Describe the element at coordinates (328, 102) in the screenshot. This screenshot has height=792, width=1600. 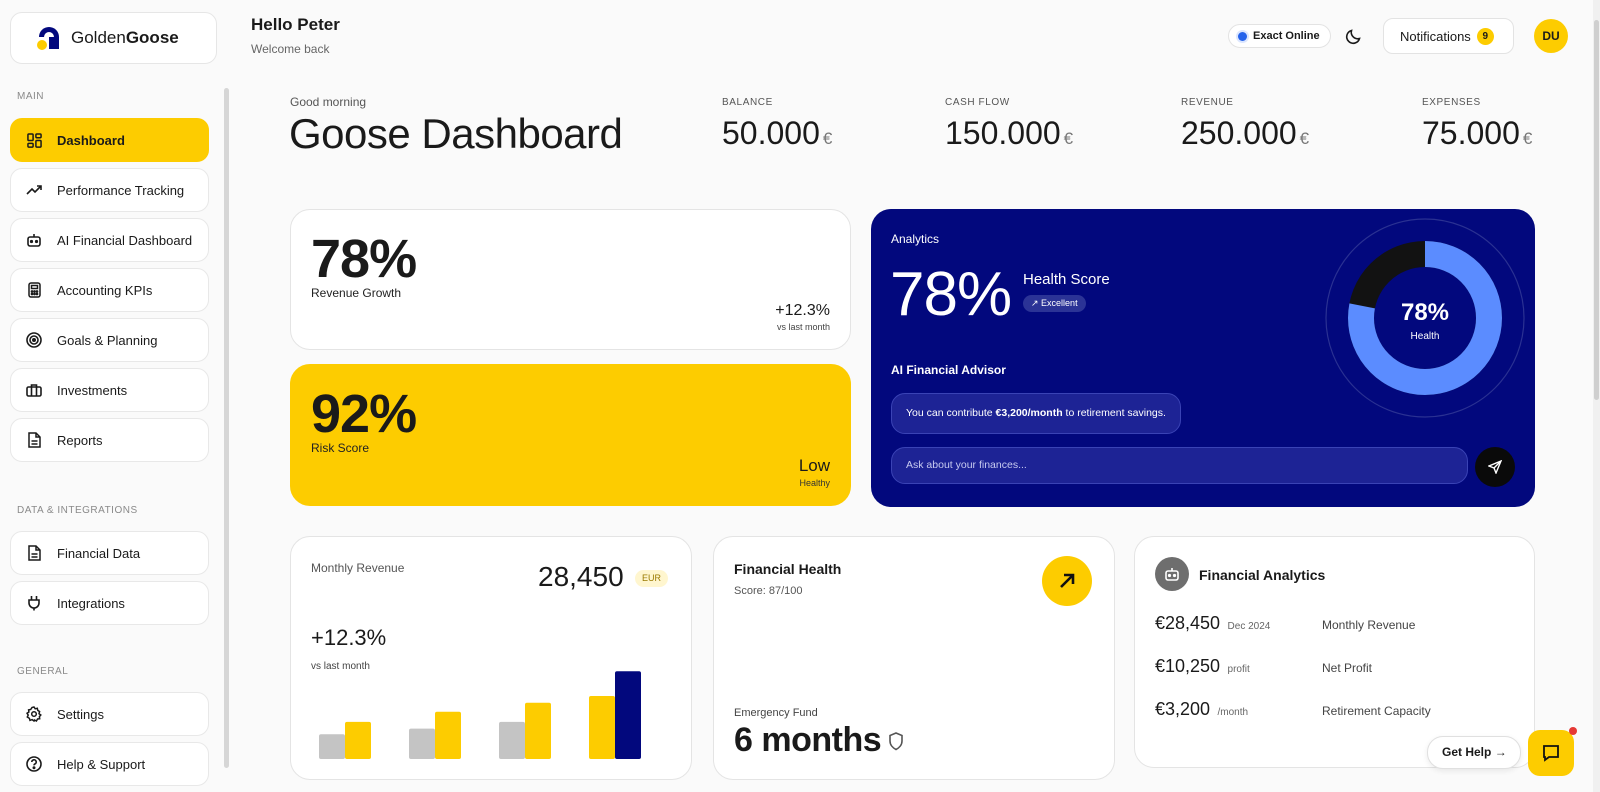
I see `time-greeting: Good morning` at that location.